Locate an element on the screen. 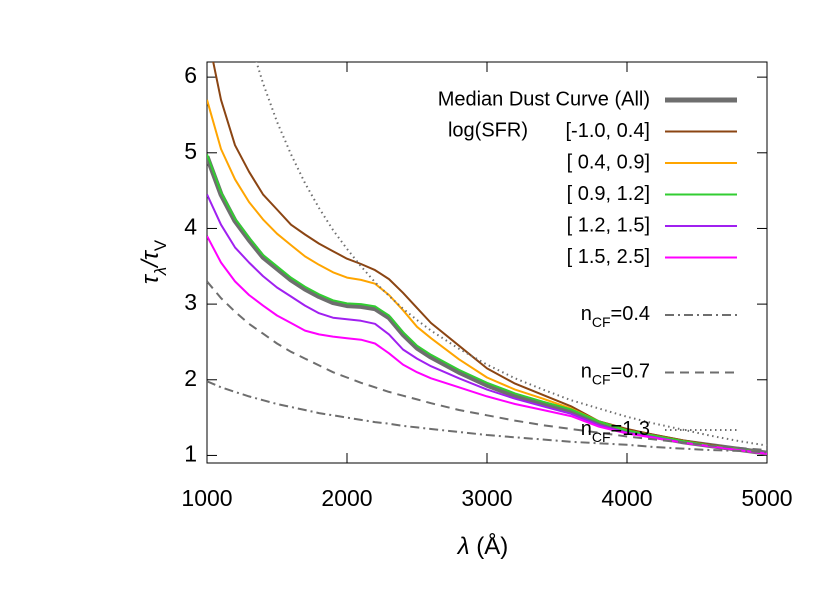 This screenshot has height=593, width=830. y-axis-label: τλ/τV is located at coordinates (153, 261).